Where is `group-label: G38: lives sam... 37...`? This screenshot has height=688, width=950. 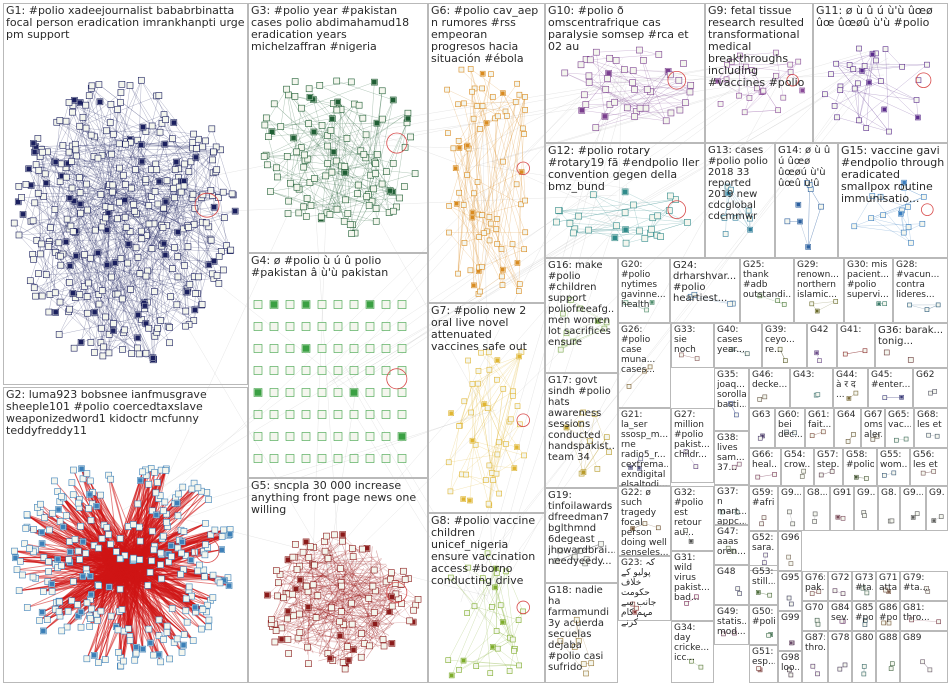
group-label: G38: lives sam... 37... is located at coordinates (731, 453).